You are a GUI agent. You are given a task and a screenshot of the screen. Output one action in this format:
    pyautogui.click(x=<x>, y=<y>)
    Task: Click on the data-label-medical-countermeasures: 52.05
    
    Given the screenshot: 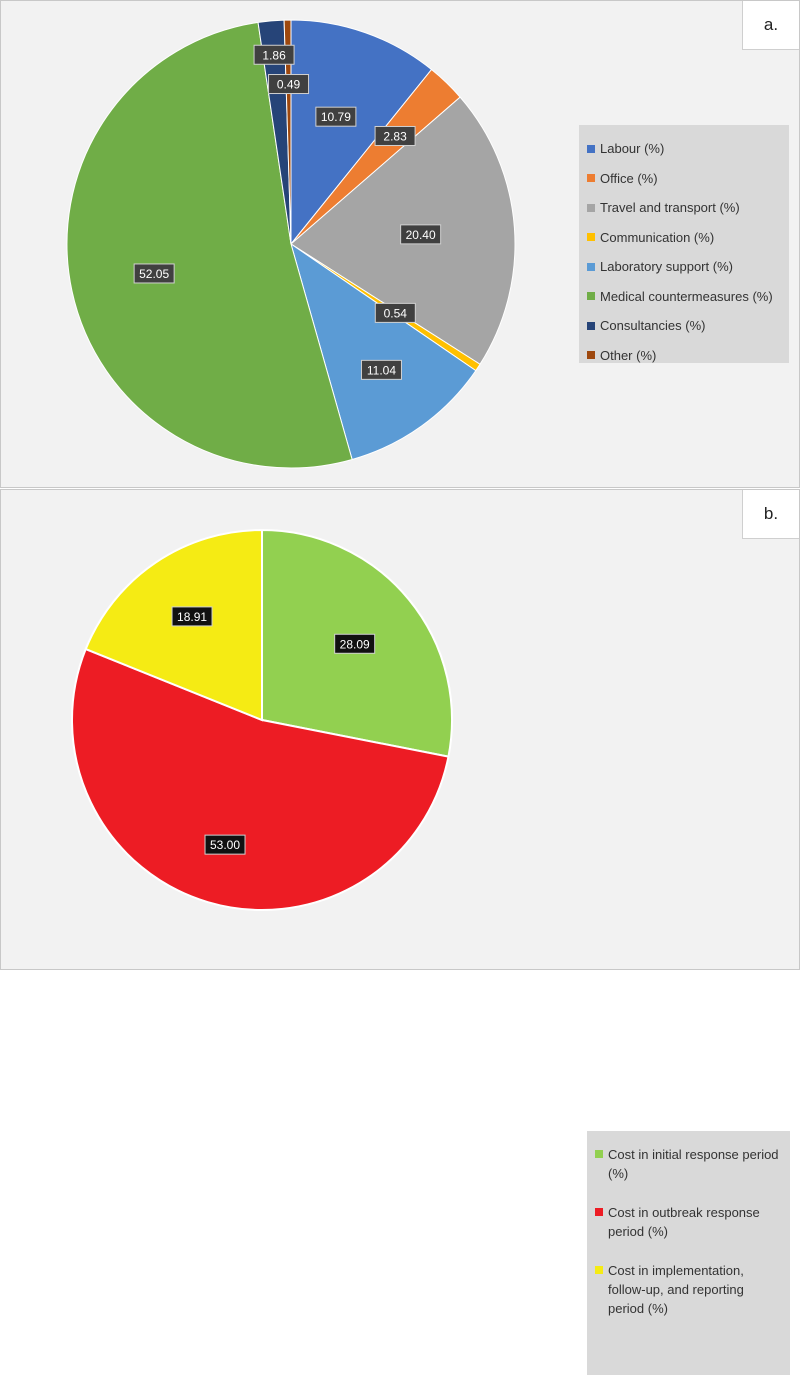 What is the action you would take?
    pyautogui.click(x=154, y=273)
    